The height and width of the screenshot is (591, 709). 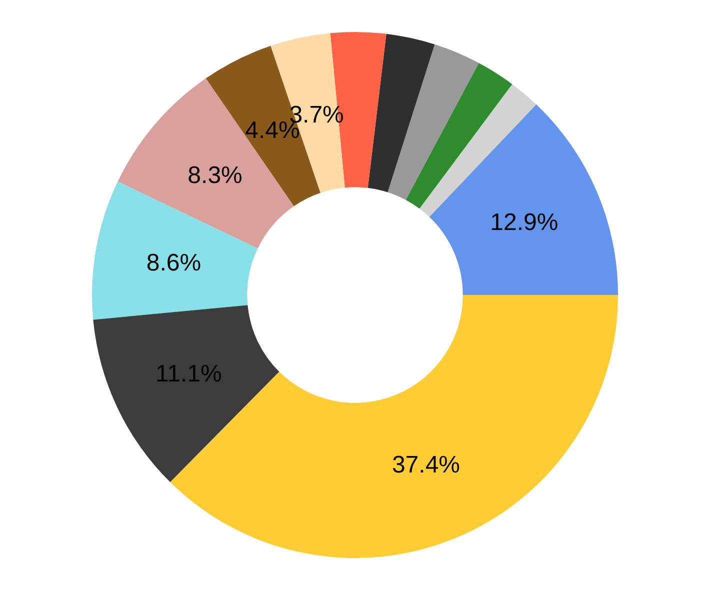 I want to click on data-label: 12.9%, so click(x=524, y=222).